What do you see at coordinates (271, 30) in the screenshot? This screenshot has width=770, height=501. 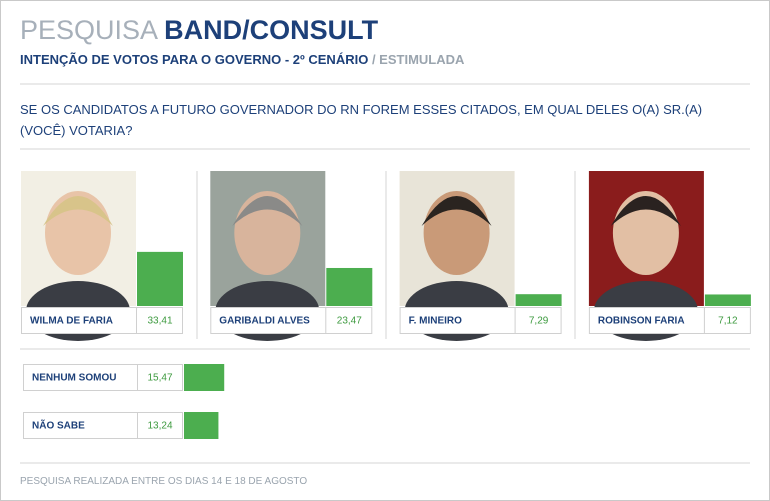 I see `title-main: BAND/CONSULT` at bounding box center [271, 30].